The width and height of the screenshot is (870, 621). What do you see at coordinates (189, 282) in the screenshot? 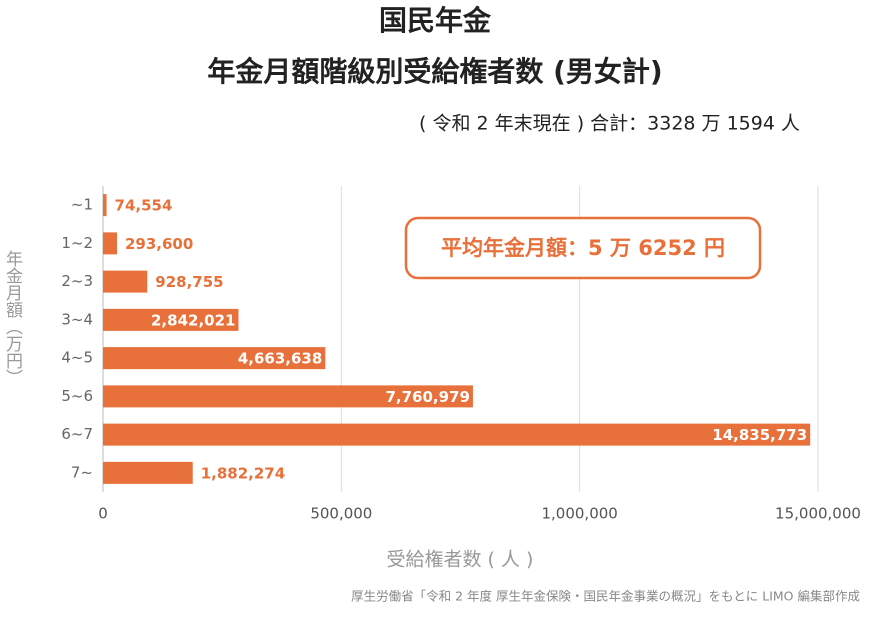
I see `value-label: 928,755` at bounding box center [189, 282].